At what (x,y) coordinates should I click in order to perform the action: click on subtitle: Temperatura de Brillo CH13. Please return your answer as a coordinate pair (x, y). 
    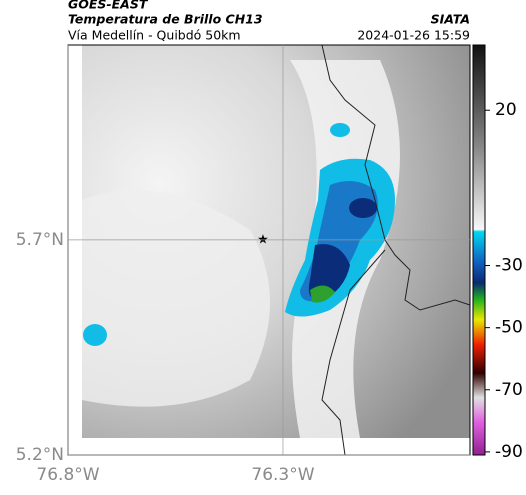
    Looking at the image, I should click on (165, 19).